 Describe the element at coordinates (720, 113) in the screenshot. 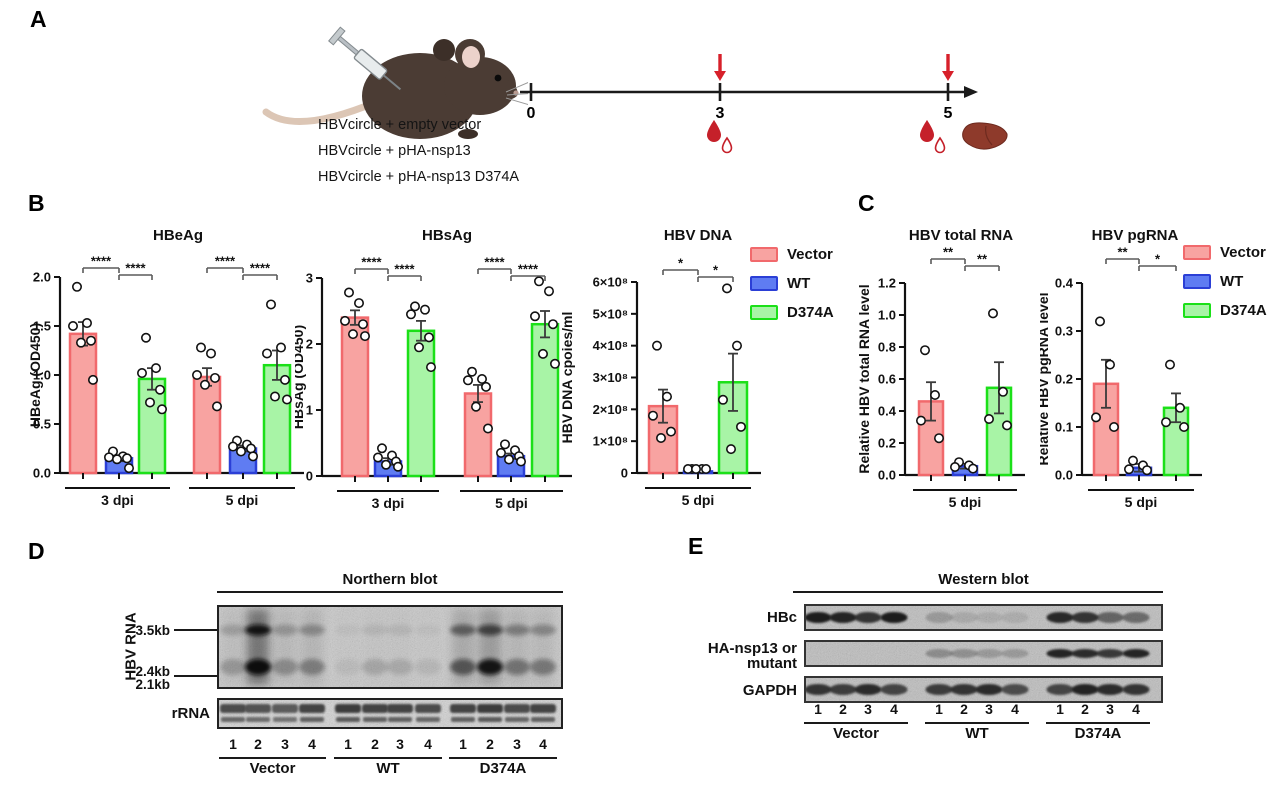

I see `timeline-tick-3: 3` at that location.